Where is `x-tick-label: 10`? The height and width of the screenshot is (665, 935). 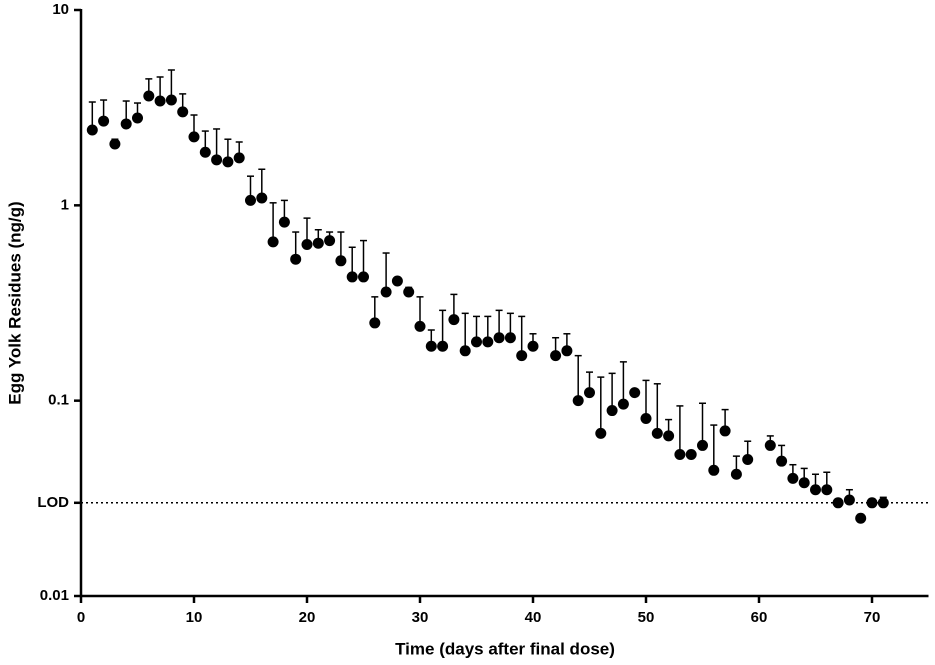 x-tick-label: 10 is located at coordinates (194, 617).